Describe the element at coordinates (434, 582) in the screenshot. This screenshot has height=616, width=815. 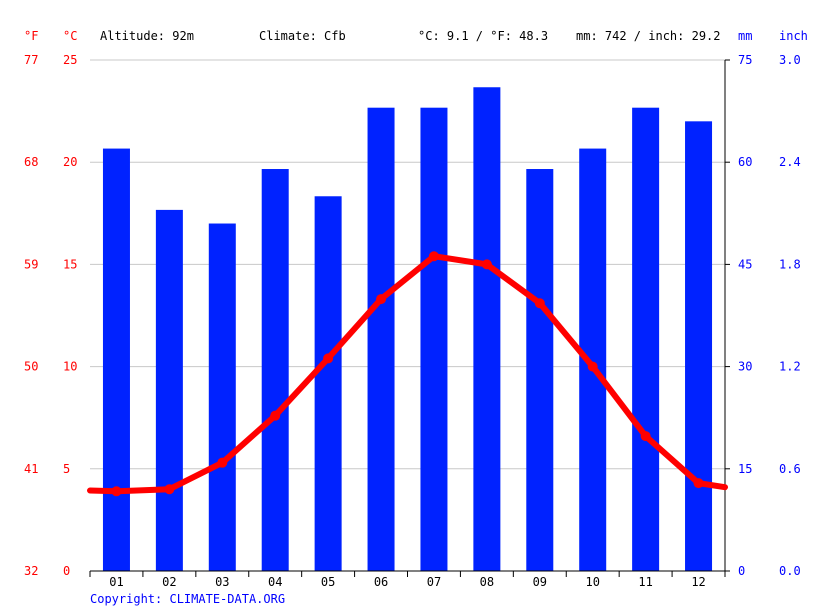
I see `month-label: 07` at that location.